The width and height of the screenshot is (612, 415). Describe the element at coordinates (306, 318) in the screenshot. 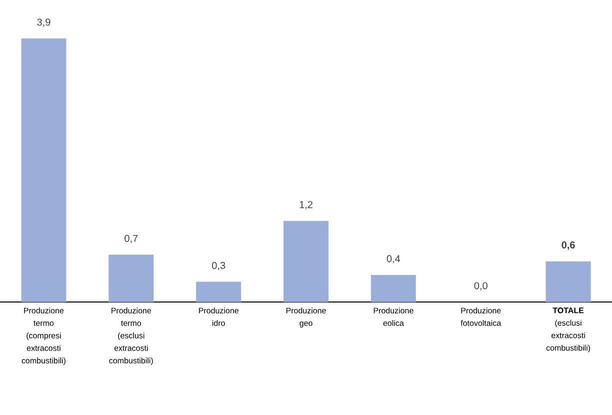

I see `x-tick-label: Produzione geo` at that location.